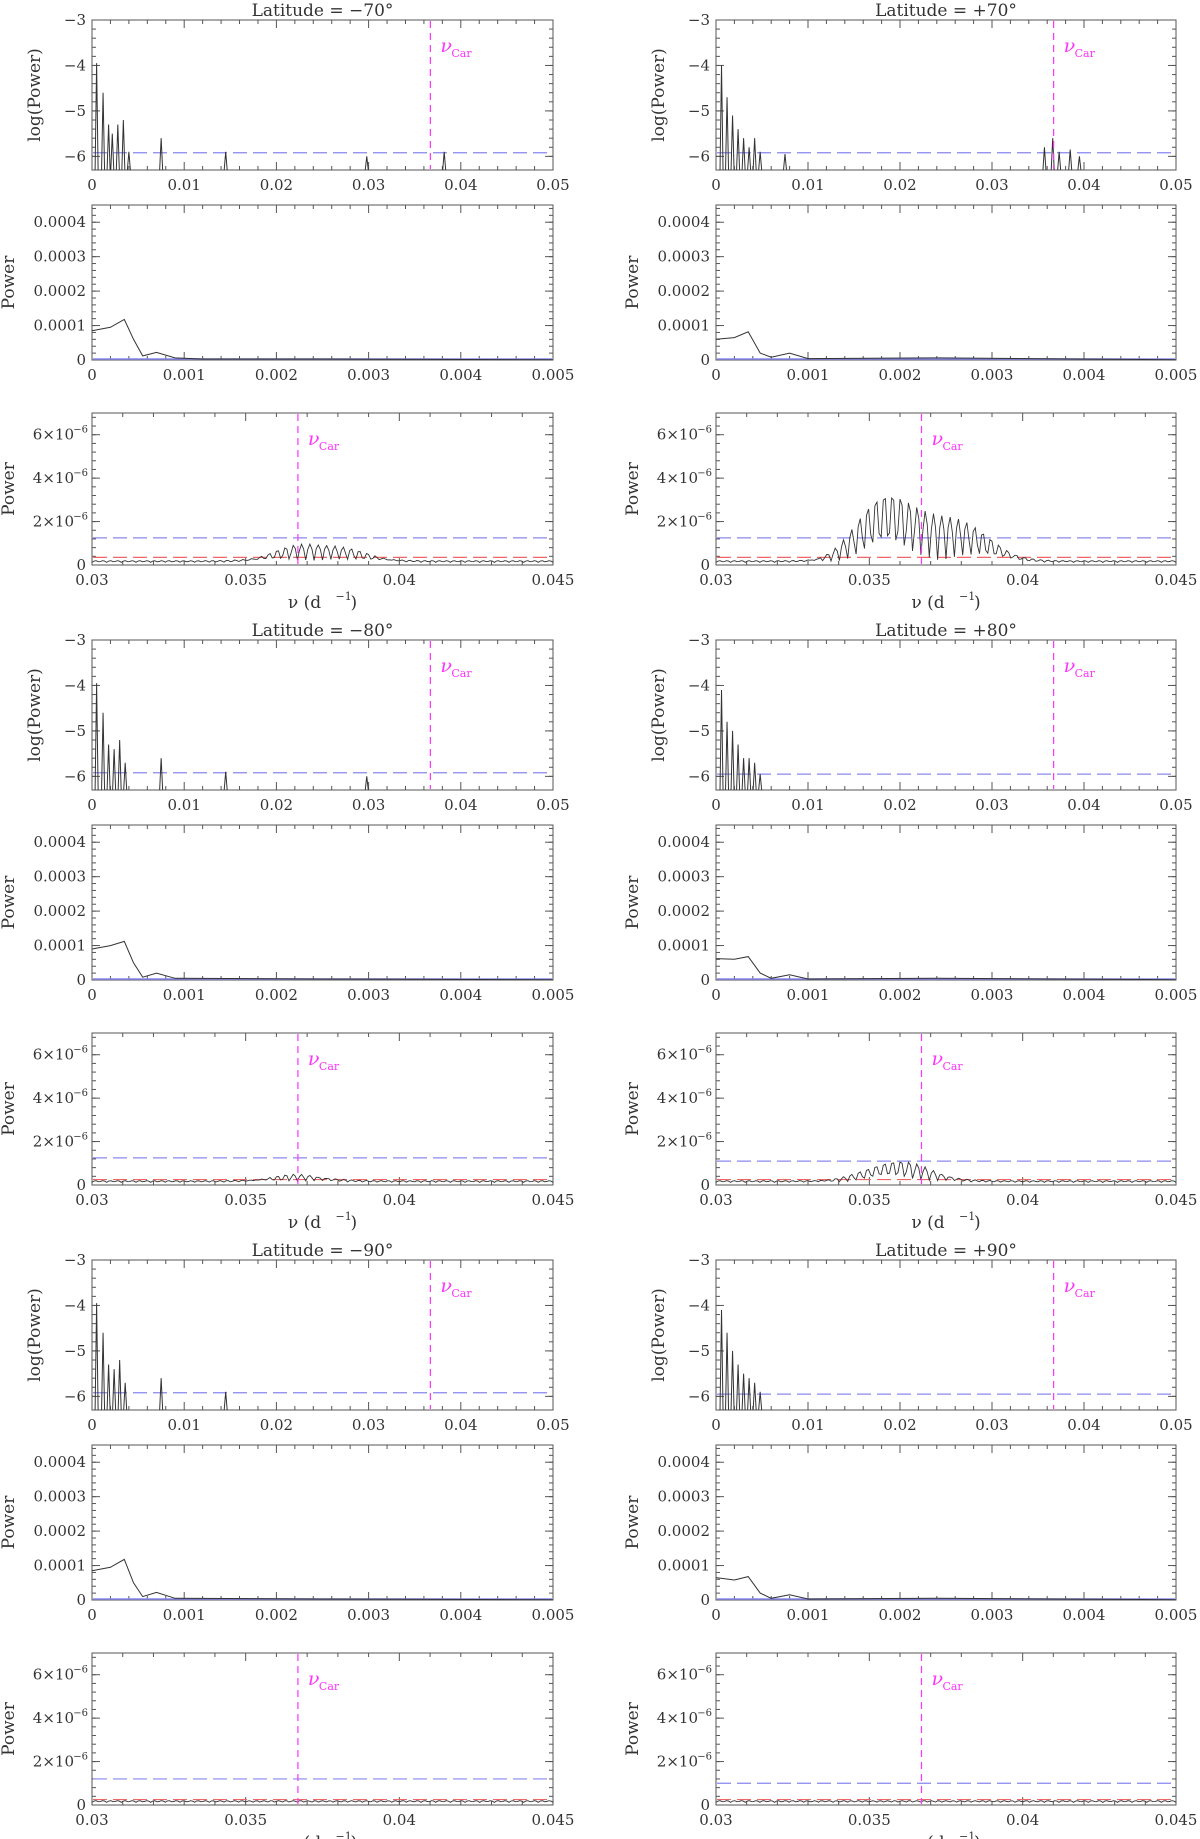 The image size is (1200, 1839). What do you see at coordinates (53, 1055) in the screenshot?
I see `y-tick-label: 6×10` at bounding box center [53, 1055].